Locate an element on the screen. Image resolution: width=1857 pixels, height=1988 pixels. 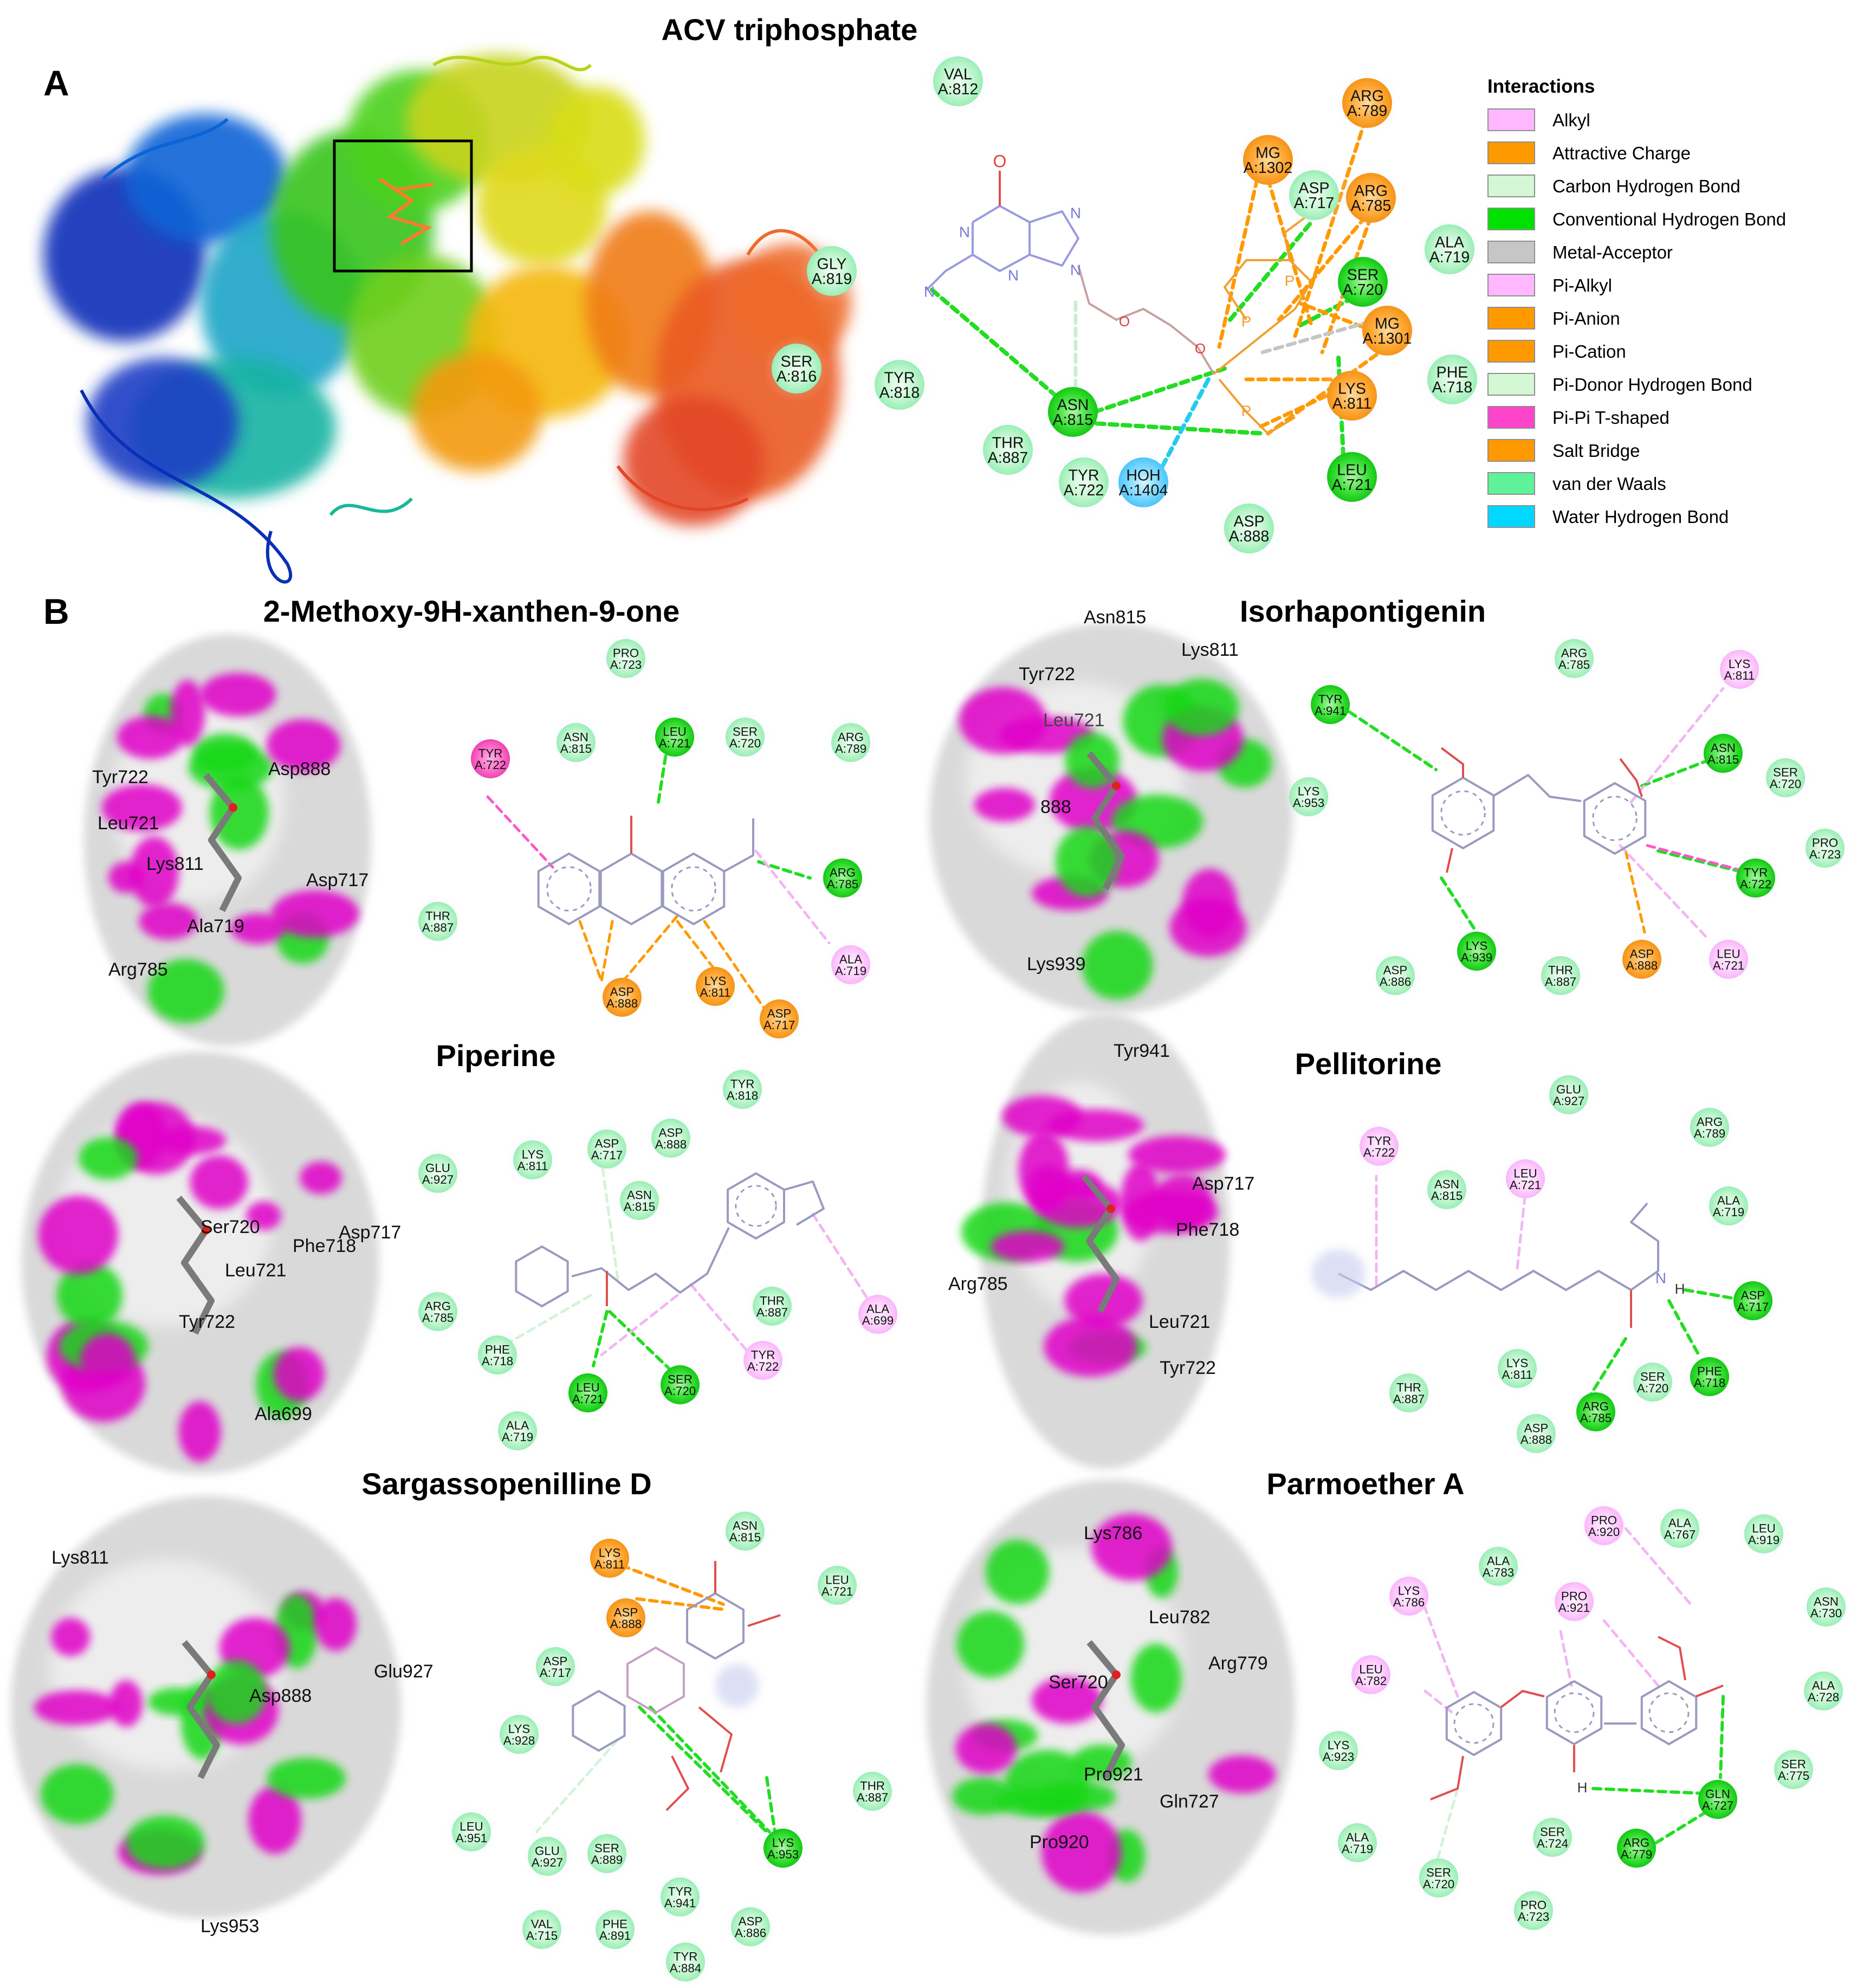
panel-b-label: B is located at coordinates (56, 611).